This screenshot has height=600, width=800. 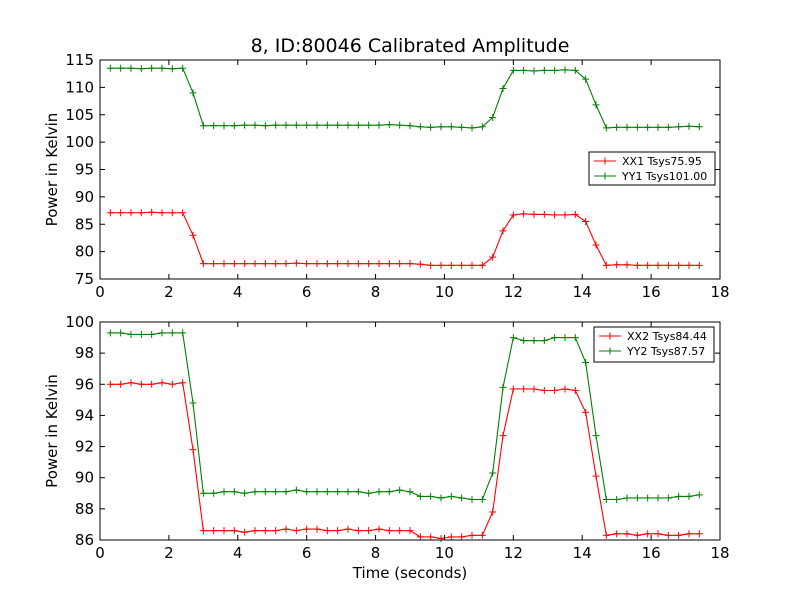 I want to click on y-tick-label: 100, so click(x=79, y=322).